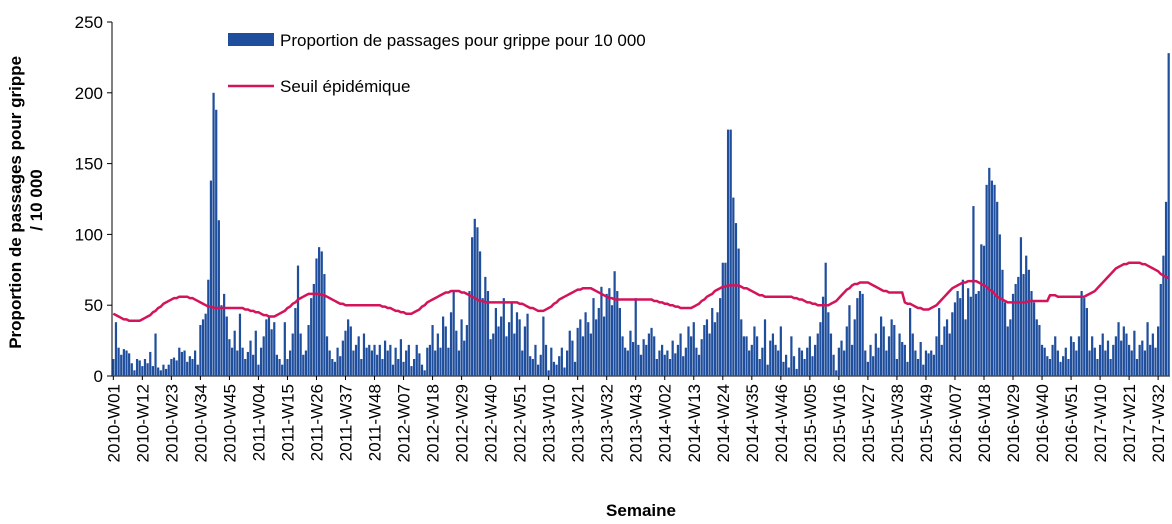 The width and height of the screenshot is (1172, 524). Describe the element at coordinates (200, 423) in the screenshot. I see `x-tick-label: 2010-W34` at that location.